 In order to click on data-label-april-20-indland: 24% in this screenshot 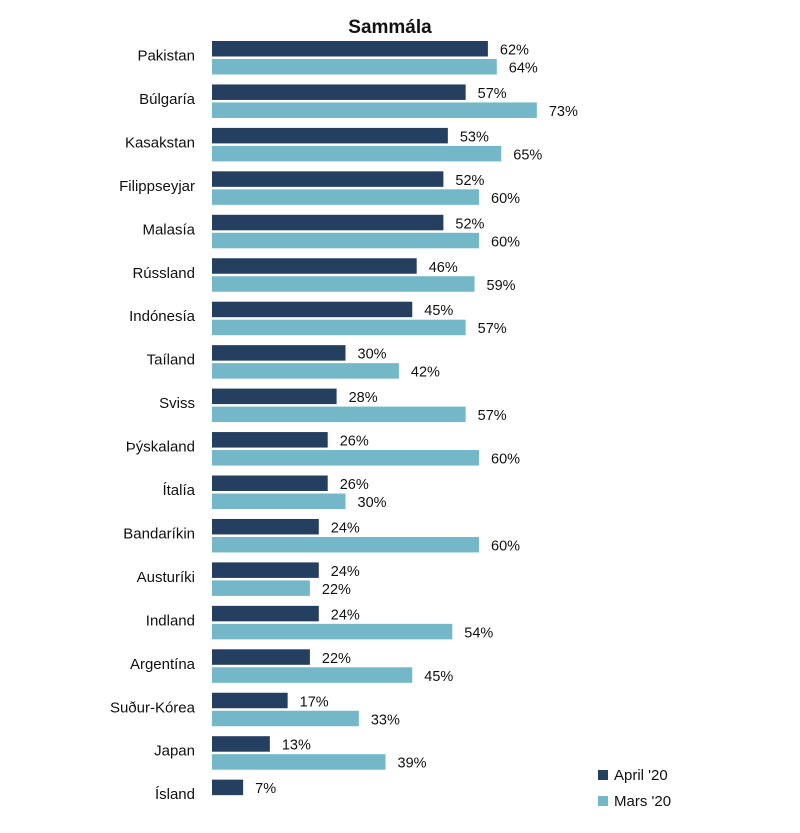, I will do `click(345, 615)`.